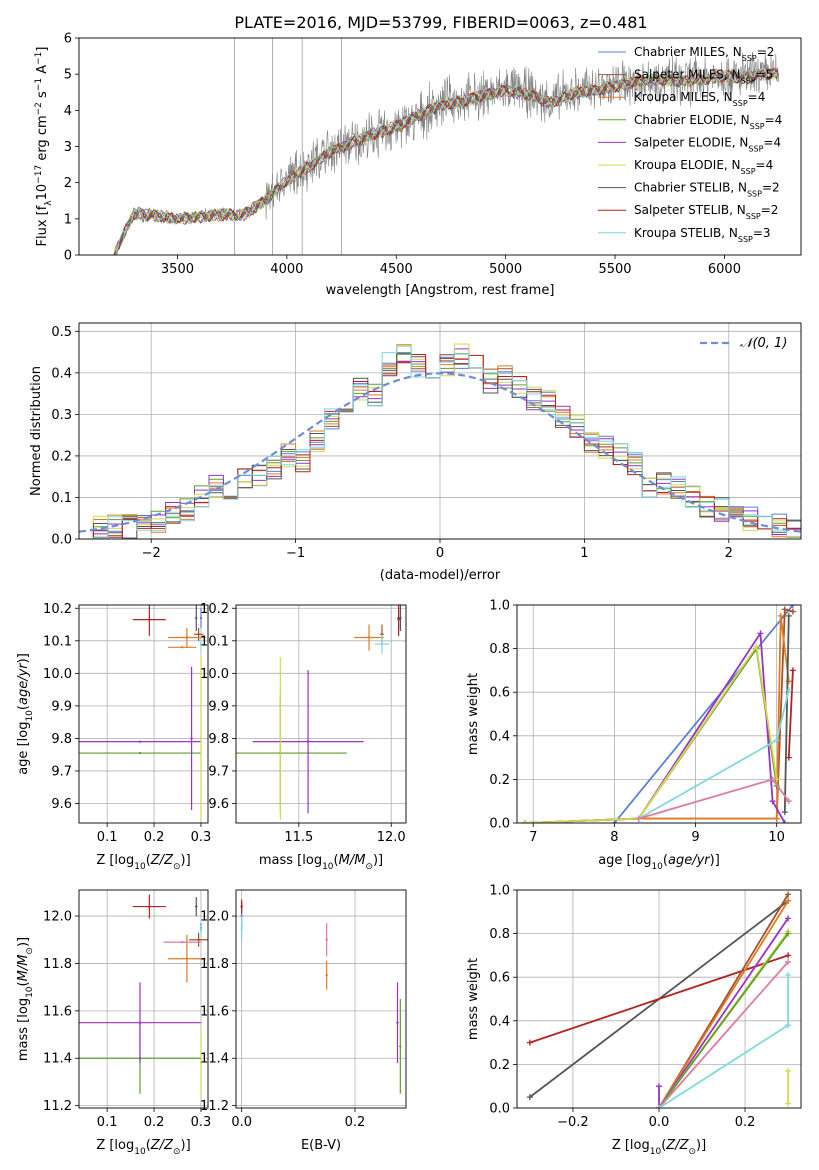 This screenshot has height=1170, width=819. I want to click on label-part: ⊙, so click(369, 867).